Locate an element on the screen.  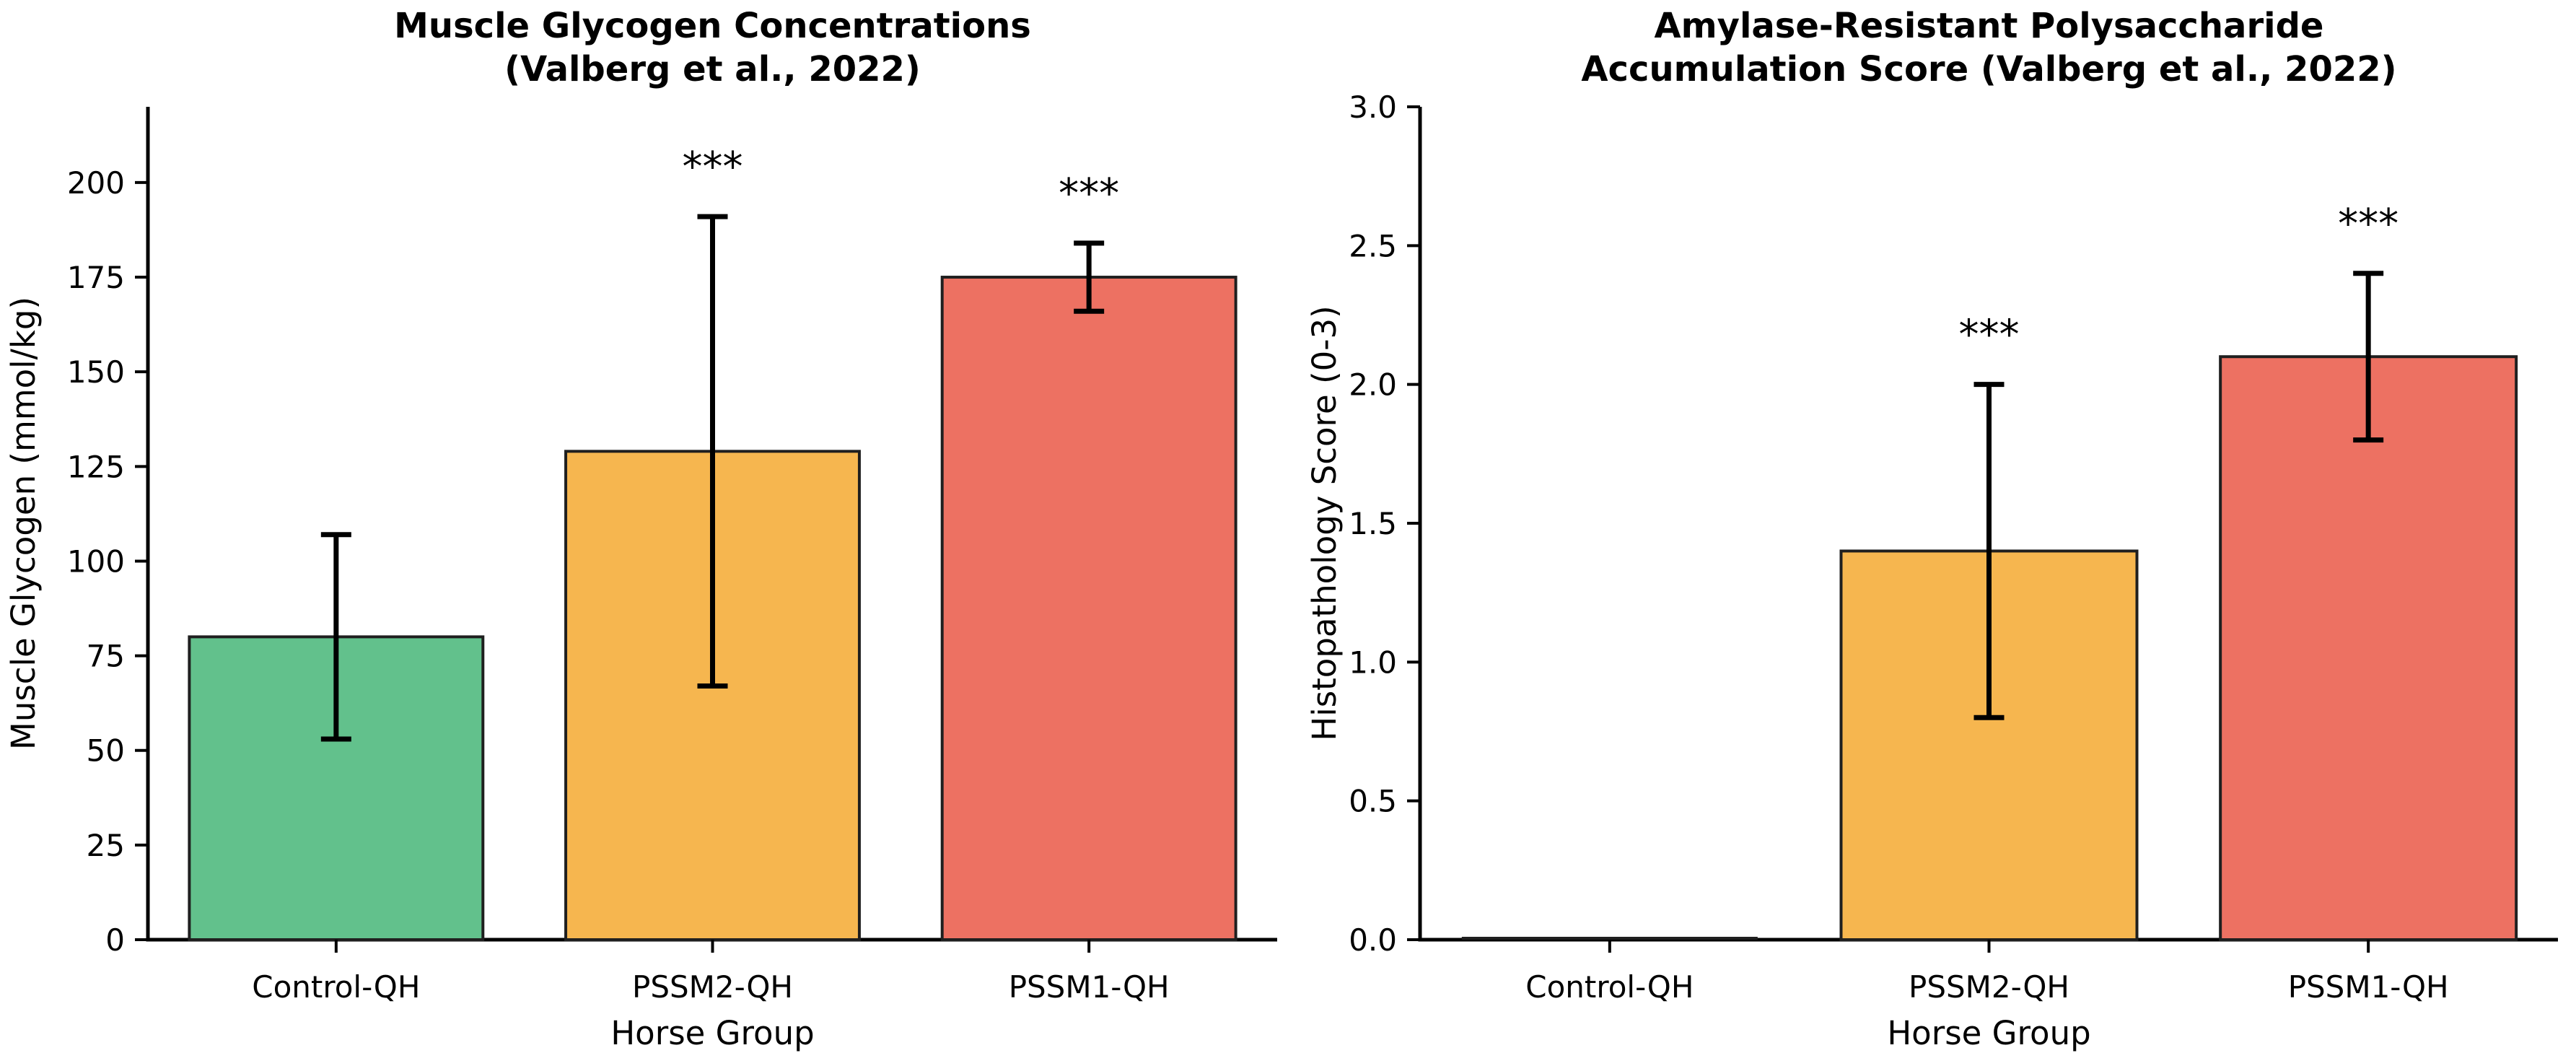
y-axis-label: Histopathology Score (0-3) is located at coordinates (1324, 522).